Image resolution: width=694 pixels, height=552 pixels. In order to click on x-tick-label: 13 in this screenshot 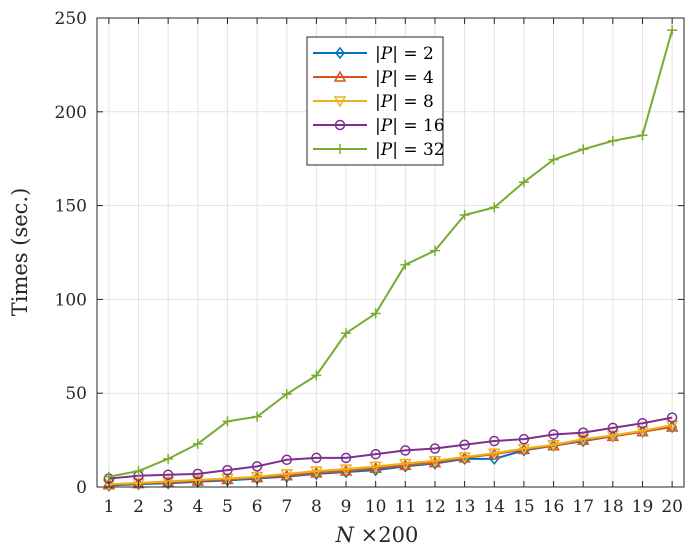, I will do `click(465, 507)`.